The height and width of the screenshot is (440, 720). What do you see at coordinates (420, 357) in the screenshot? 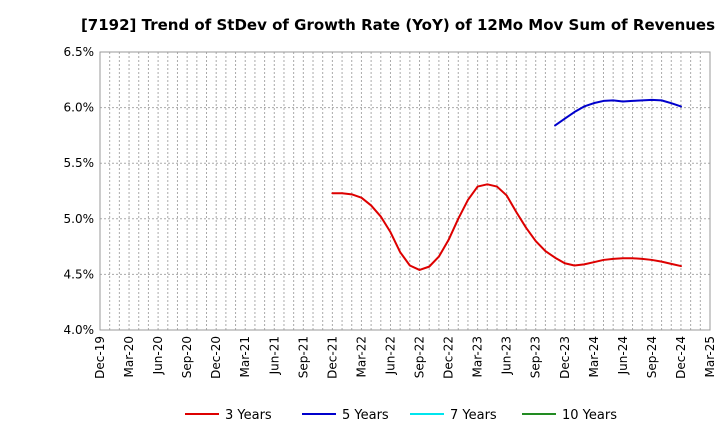
I see `x-tick-label: Sep-22` at bounding box center [420, 357].